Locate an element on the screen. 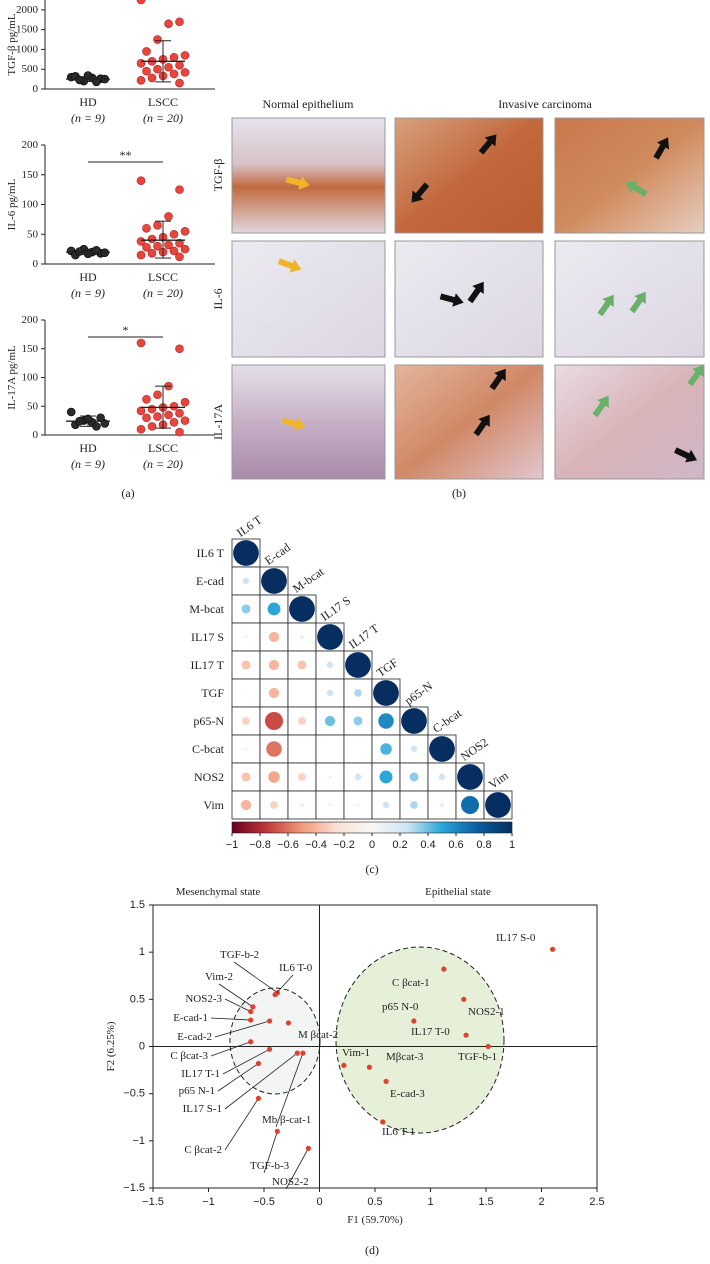 The image size is (710, 1264). row-label: IL-6 is located at coordinates (218, 298).